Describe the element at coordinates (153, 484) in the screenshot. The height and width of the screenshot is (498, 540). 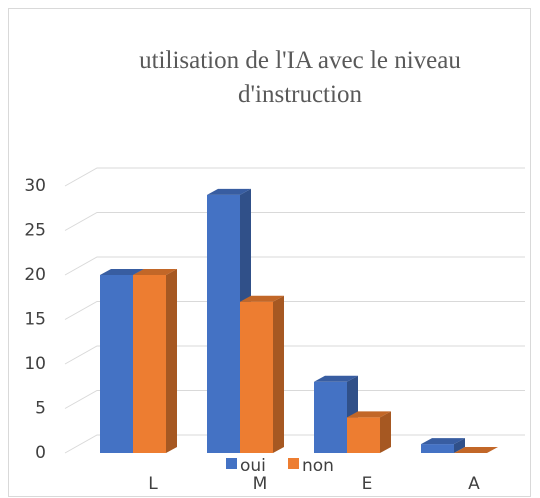
I see `x-tick-label: L` at that location.